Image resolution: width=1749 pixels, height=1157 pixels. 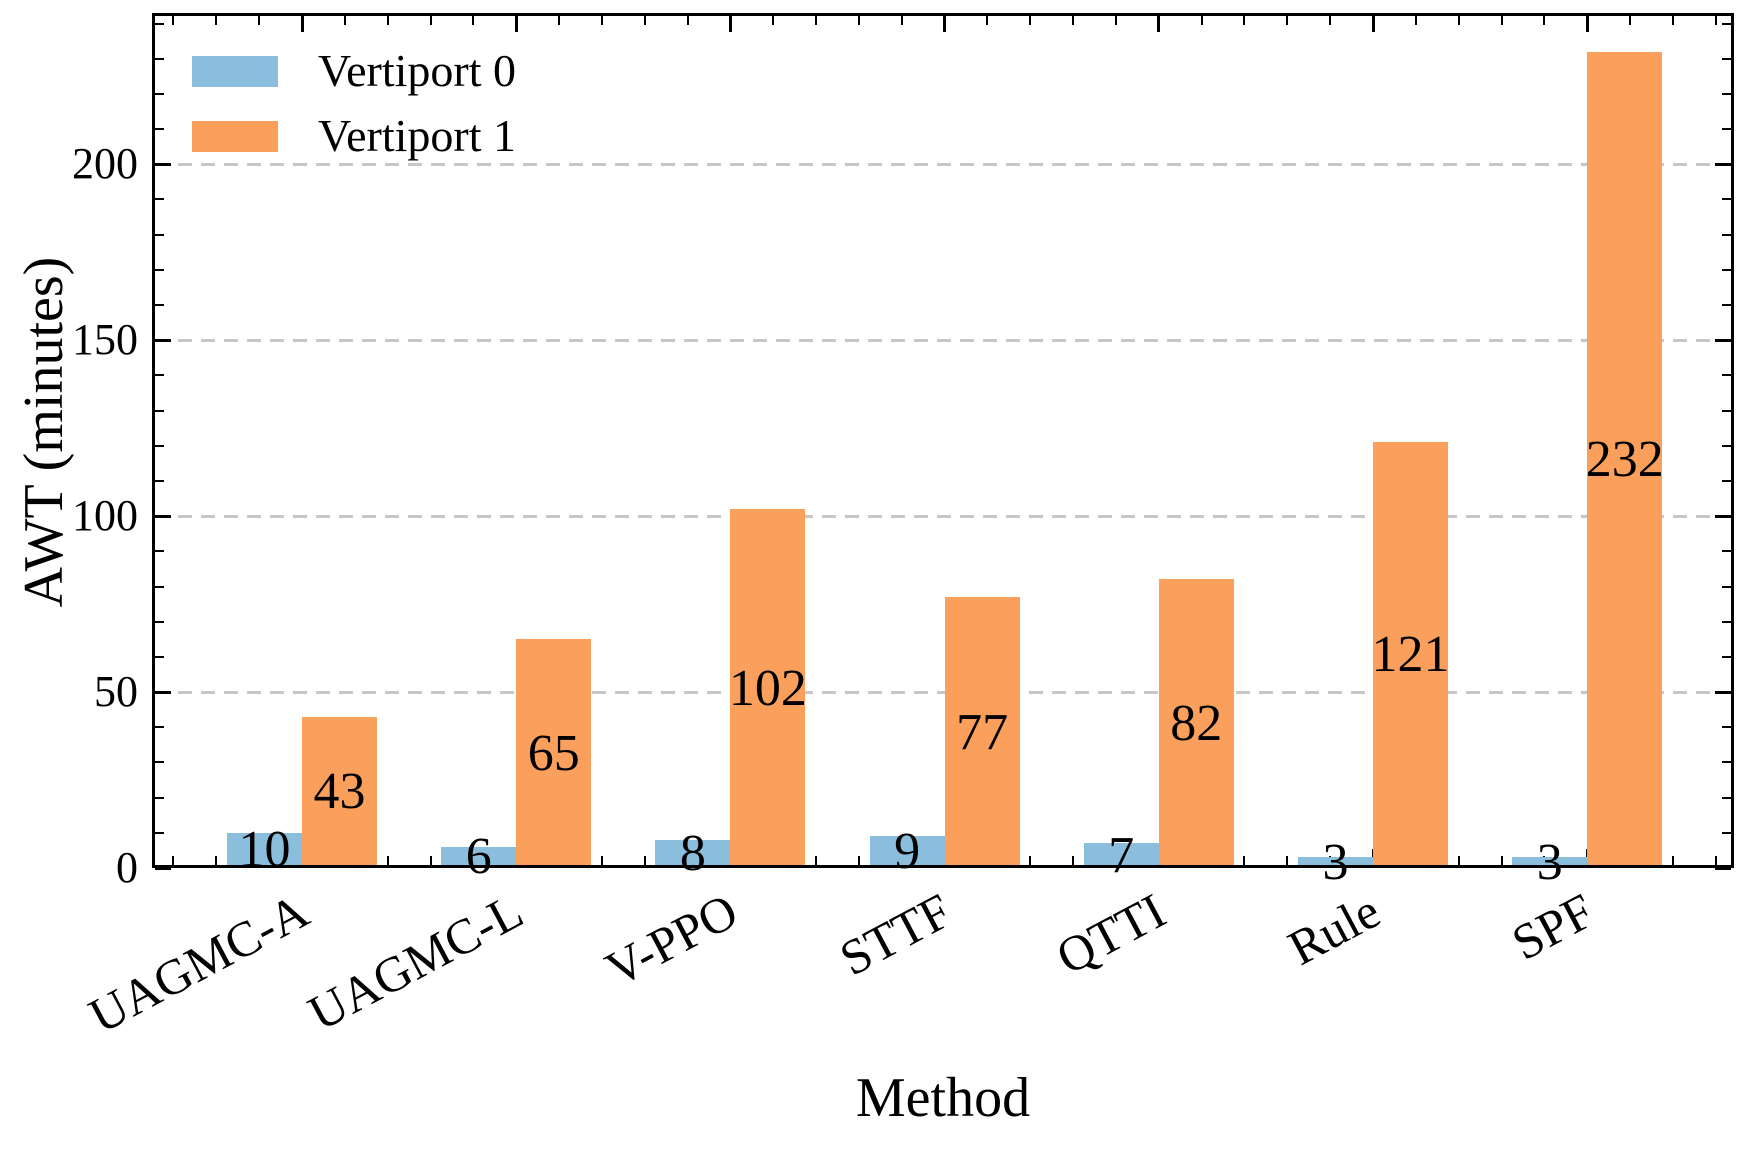 I want to click on x-tick-label-SPF: SPF, so click(x=1552, y=926).